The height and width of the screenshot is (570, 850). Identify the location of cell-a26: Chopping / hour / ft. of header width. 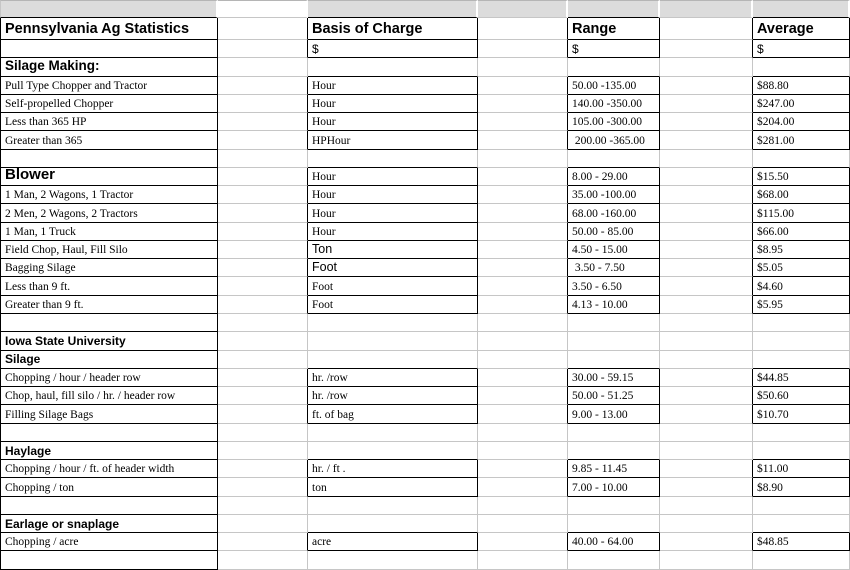
(109, 469).